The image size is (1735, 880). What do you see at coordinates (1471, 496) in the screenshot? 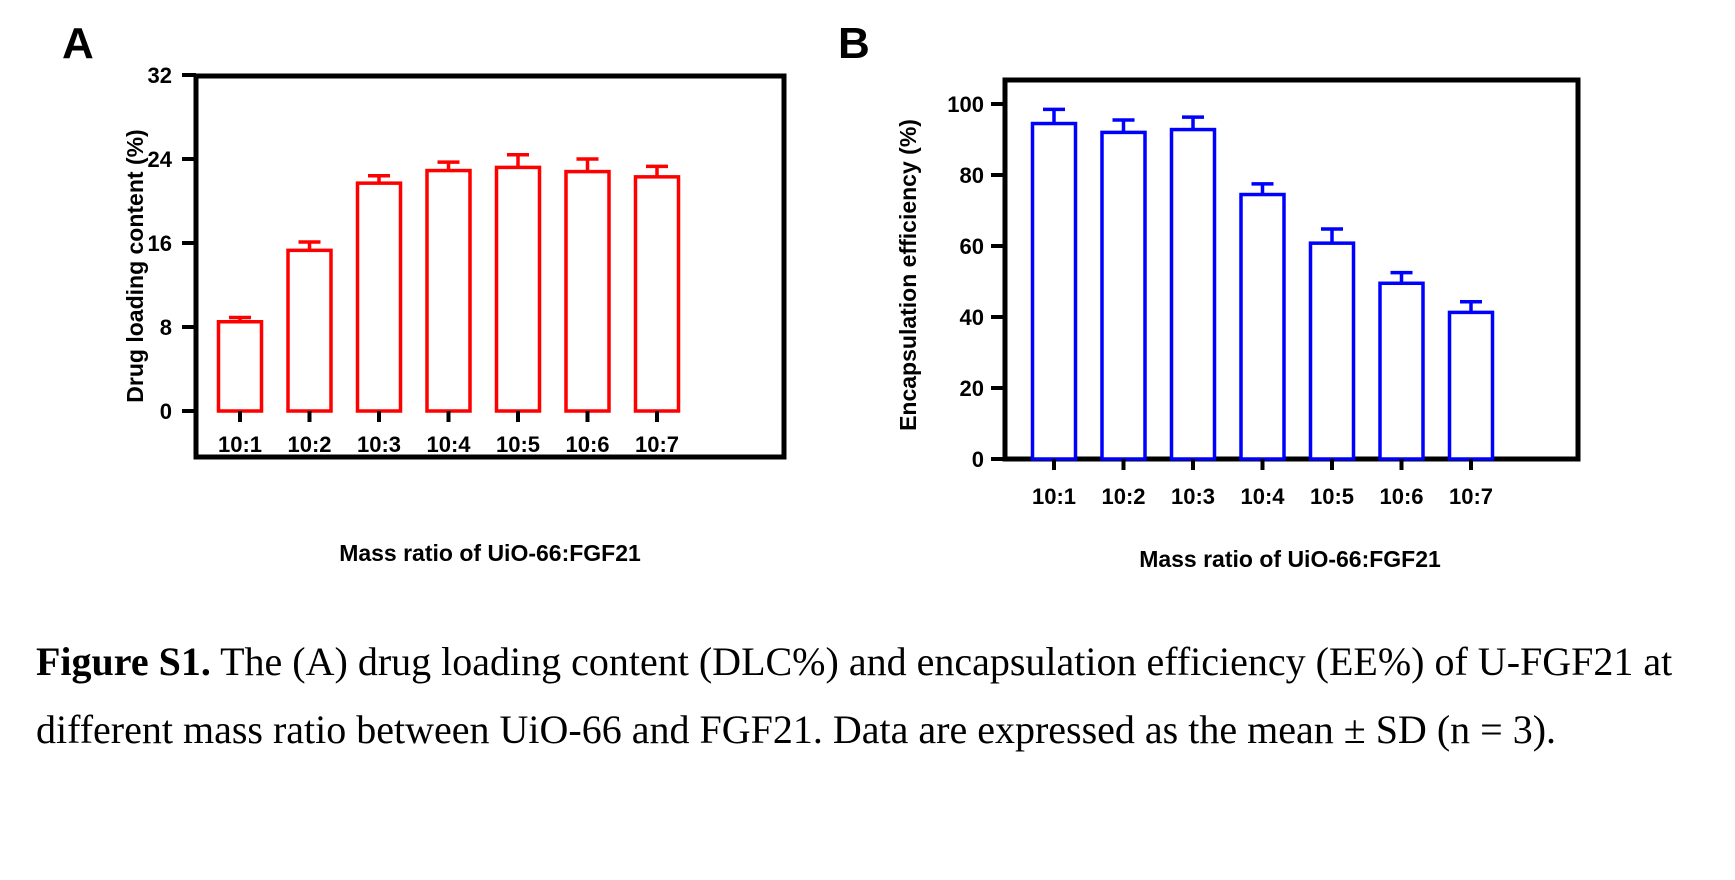
I see `panel-b-x-tick-label: 10:7` at bounding box center [1471, 496].